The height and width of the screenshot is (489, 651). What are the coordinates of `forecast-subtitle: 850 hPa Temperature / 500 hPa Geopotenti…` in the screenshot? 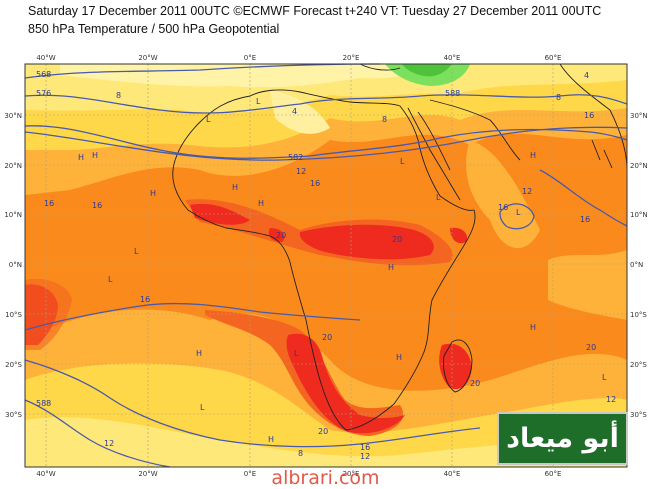 It's located at (154, 29).